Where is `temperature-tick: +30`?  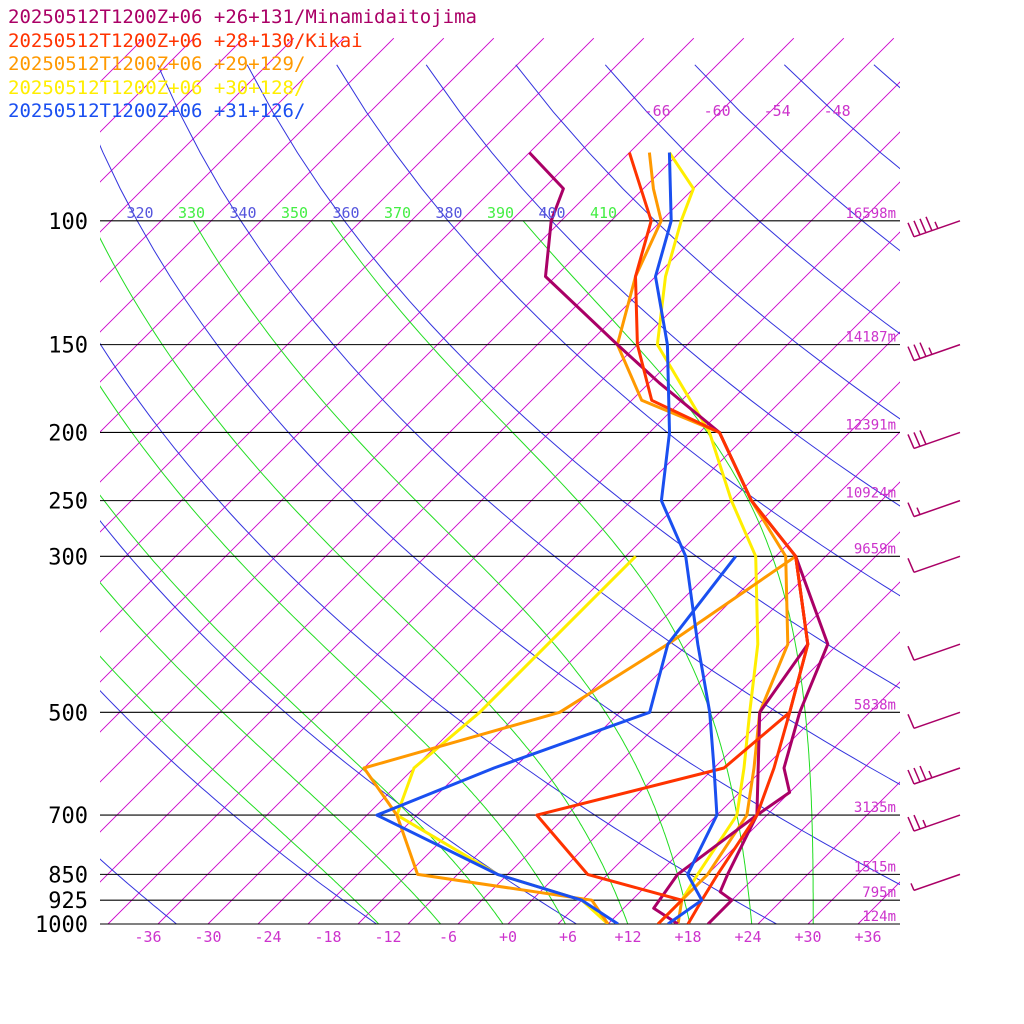
temperature-tick: +30 is located at coordinates (807, 937).